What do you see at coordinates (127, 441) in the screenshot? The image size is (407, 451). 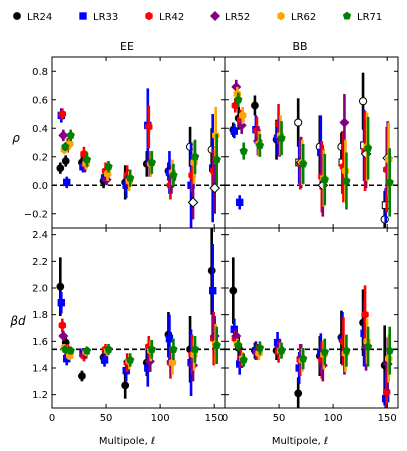 I see `x-axis-label-ee: Multipole, ℓ` at bounding box center [127, 441].